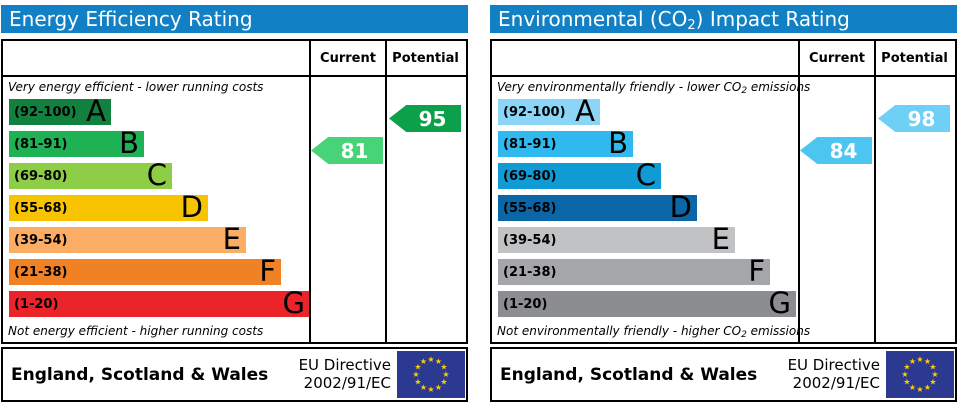  I want to click on band-letter: G, so click(779, 303).